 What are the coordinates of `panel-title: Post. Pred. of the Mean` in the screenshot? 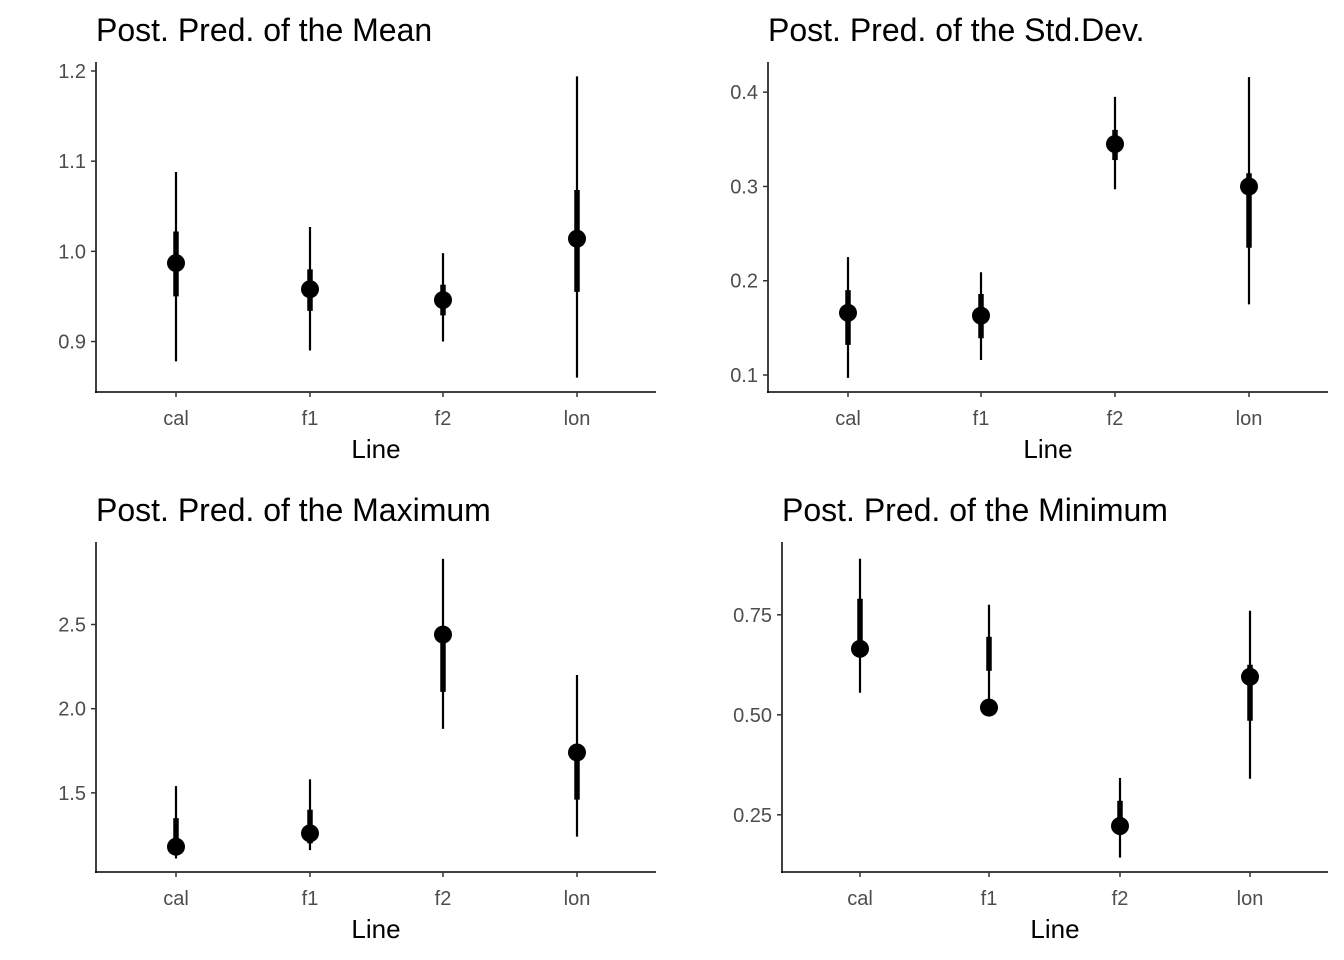 It's located at (264, 30).